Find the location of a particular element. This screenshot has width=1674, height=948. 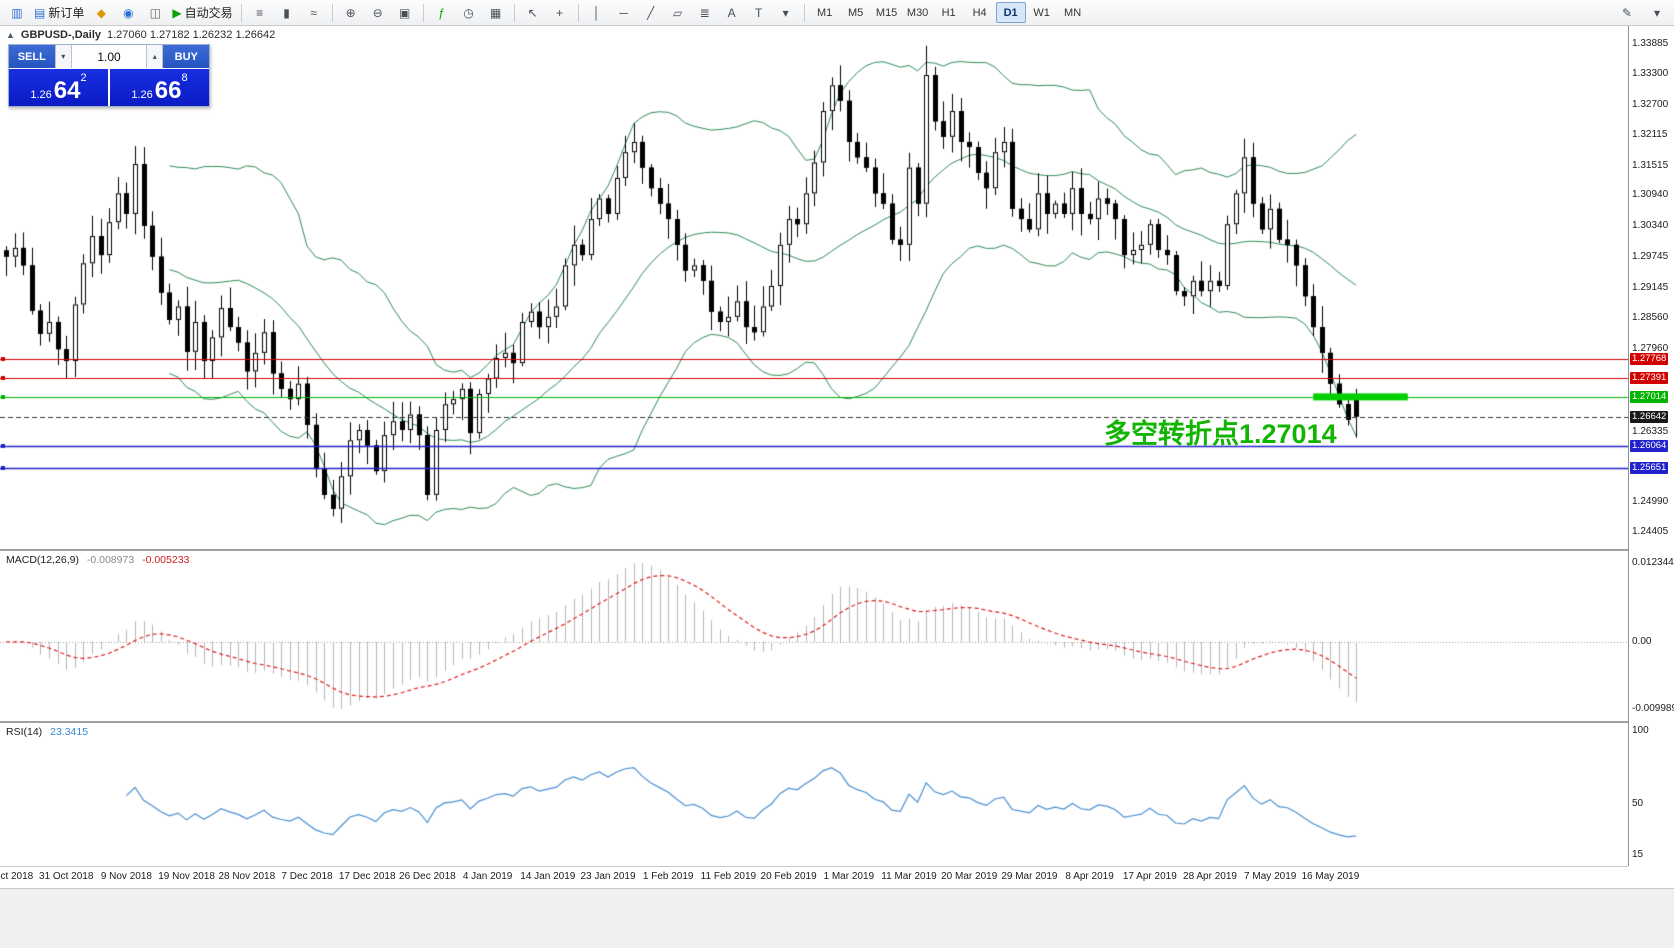

zoom-in-icon: ⊕ is located at coordinates (350, 12).